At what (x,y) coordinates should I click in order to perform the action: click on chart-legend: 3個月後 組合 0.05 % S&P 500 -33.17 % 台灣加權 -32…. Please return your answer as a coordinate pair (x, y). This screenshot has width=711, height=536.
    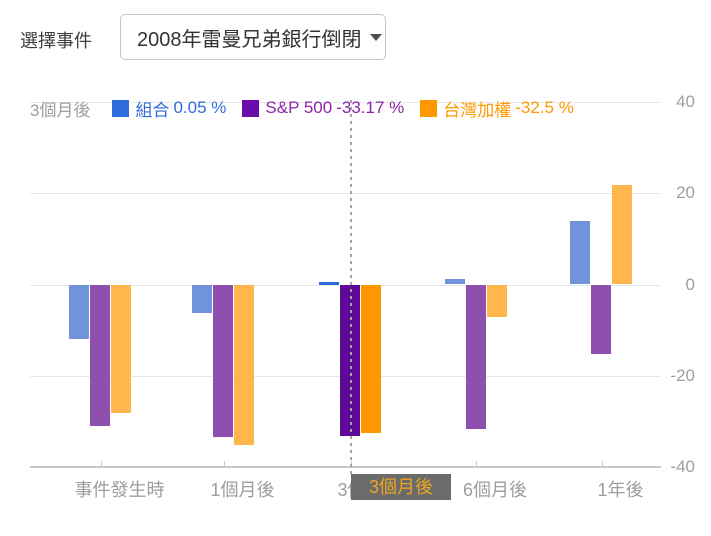
    Looking at the image, I should click on (310, 109).